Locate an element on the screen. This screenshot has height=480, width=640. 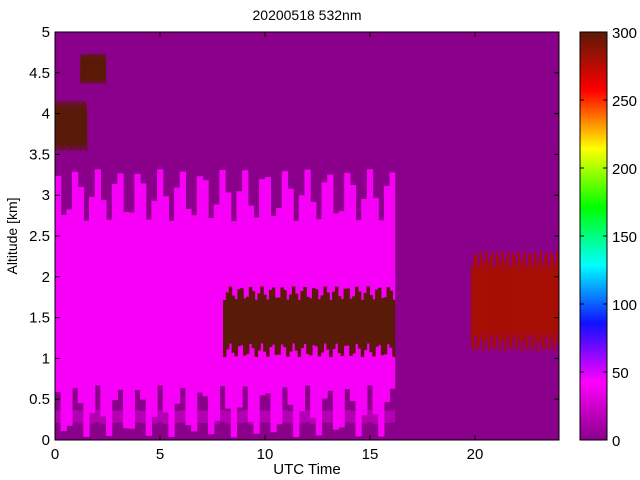
y-tick-label: 4 is located at coordinates (46, 114).